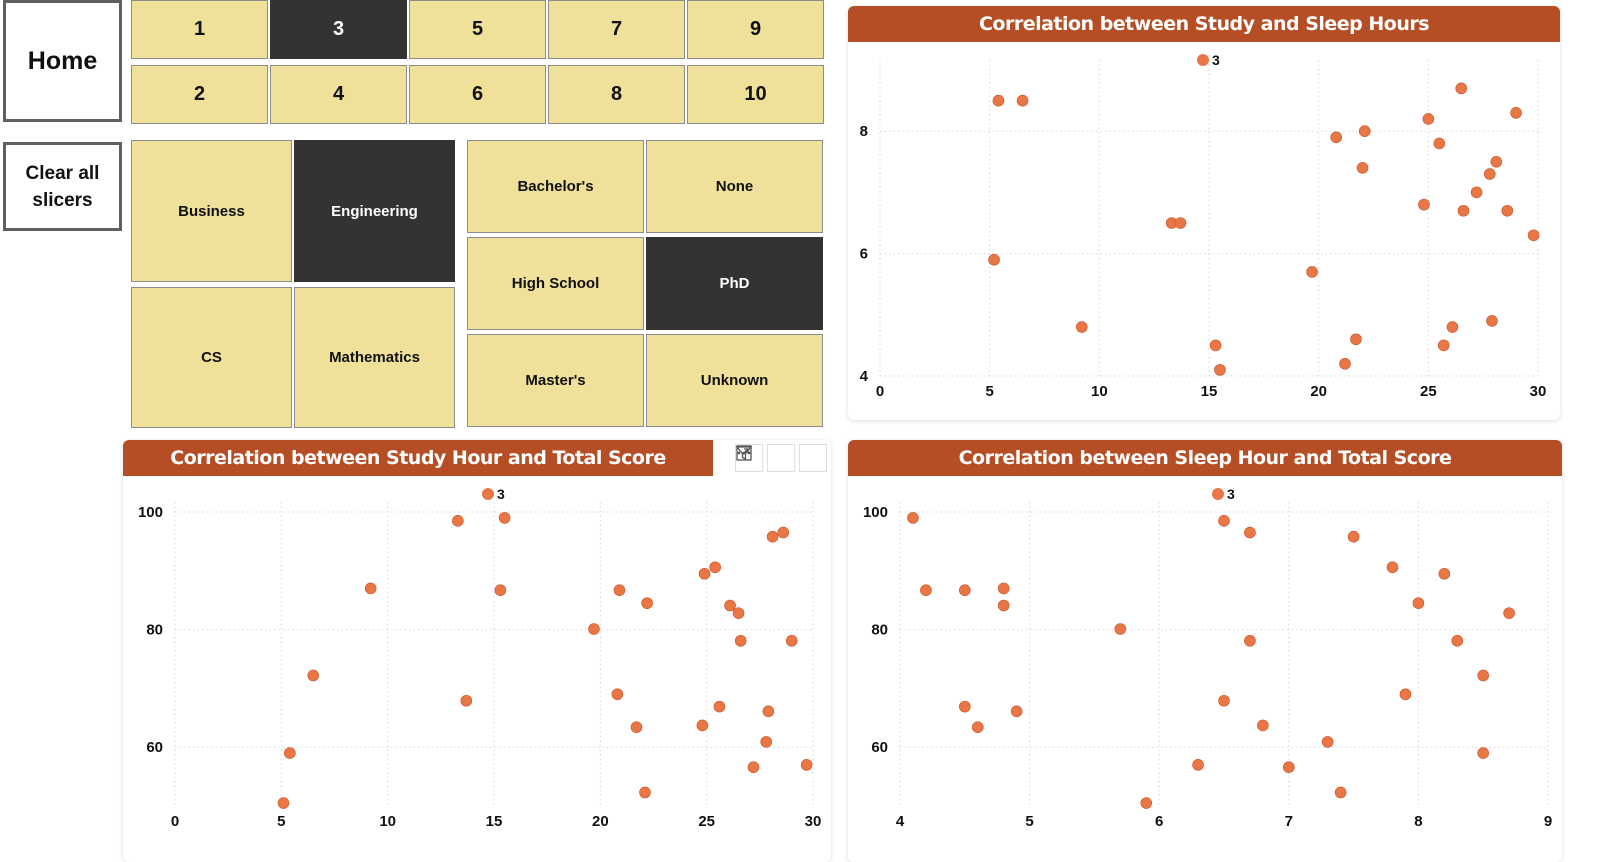  What do you see at coordinates (477, 94) in the screenshot?
I see `number-tile-6: 6` at bounding box center [477, 94].